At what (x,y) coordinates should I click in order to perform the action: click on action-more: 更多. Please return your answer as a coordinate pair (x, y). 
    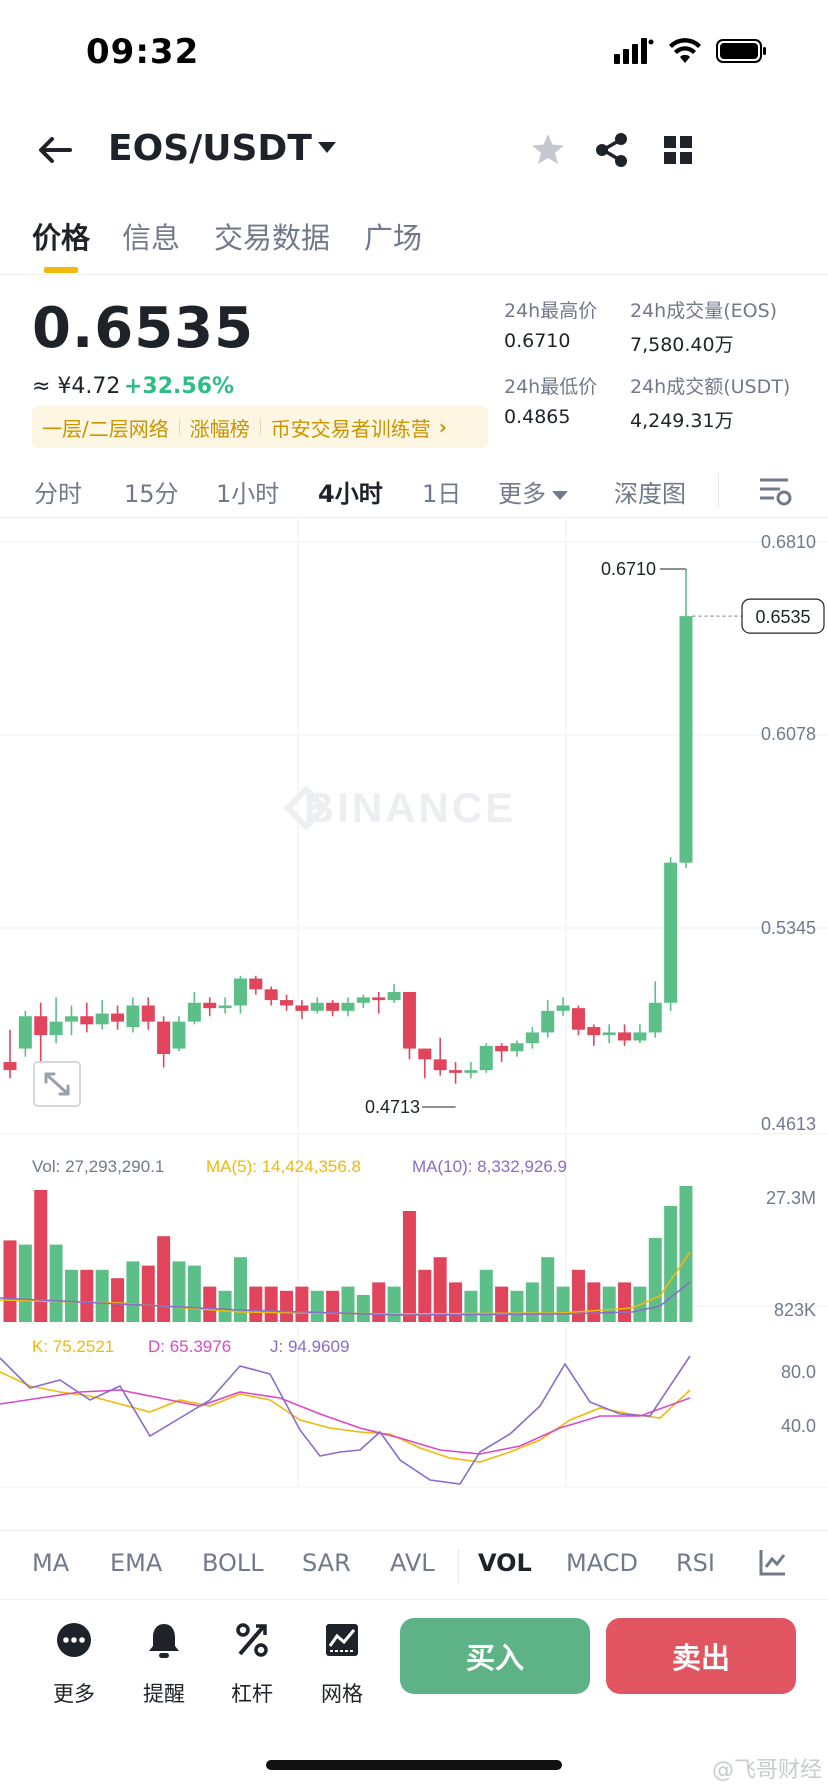
    Looking at the image, I should click on (74, 1664).